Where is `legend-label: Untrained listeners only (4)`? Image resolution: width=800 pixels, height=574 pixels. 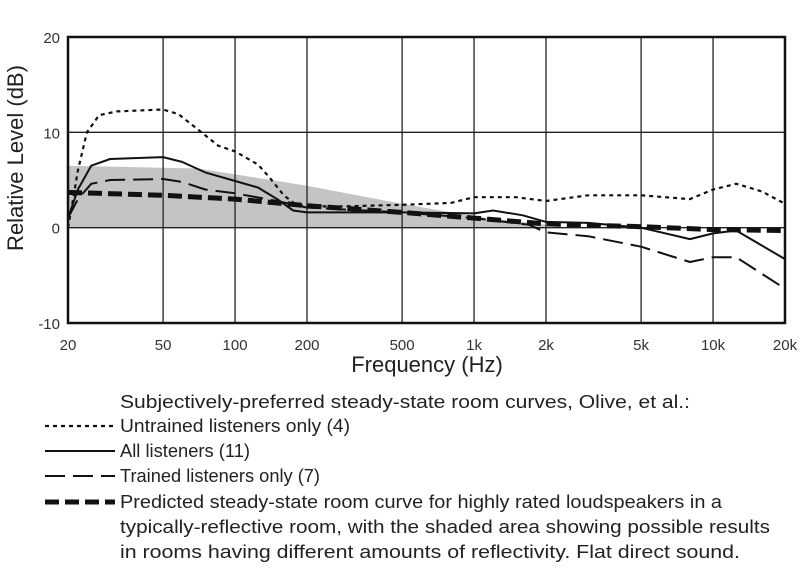
legend-label: Untrained listeners only (4) is located at coordinates (235, 426).